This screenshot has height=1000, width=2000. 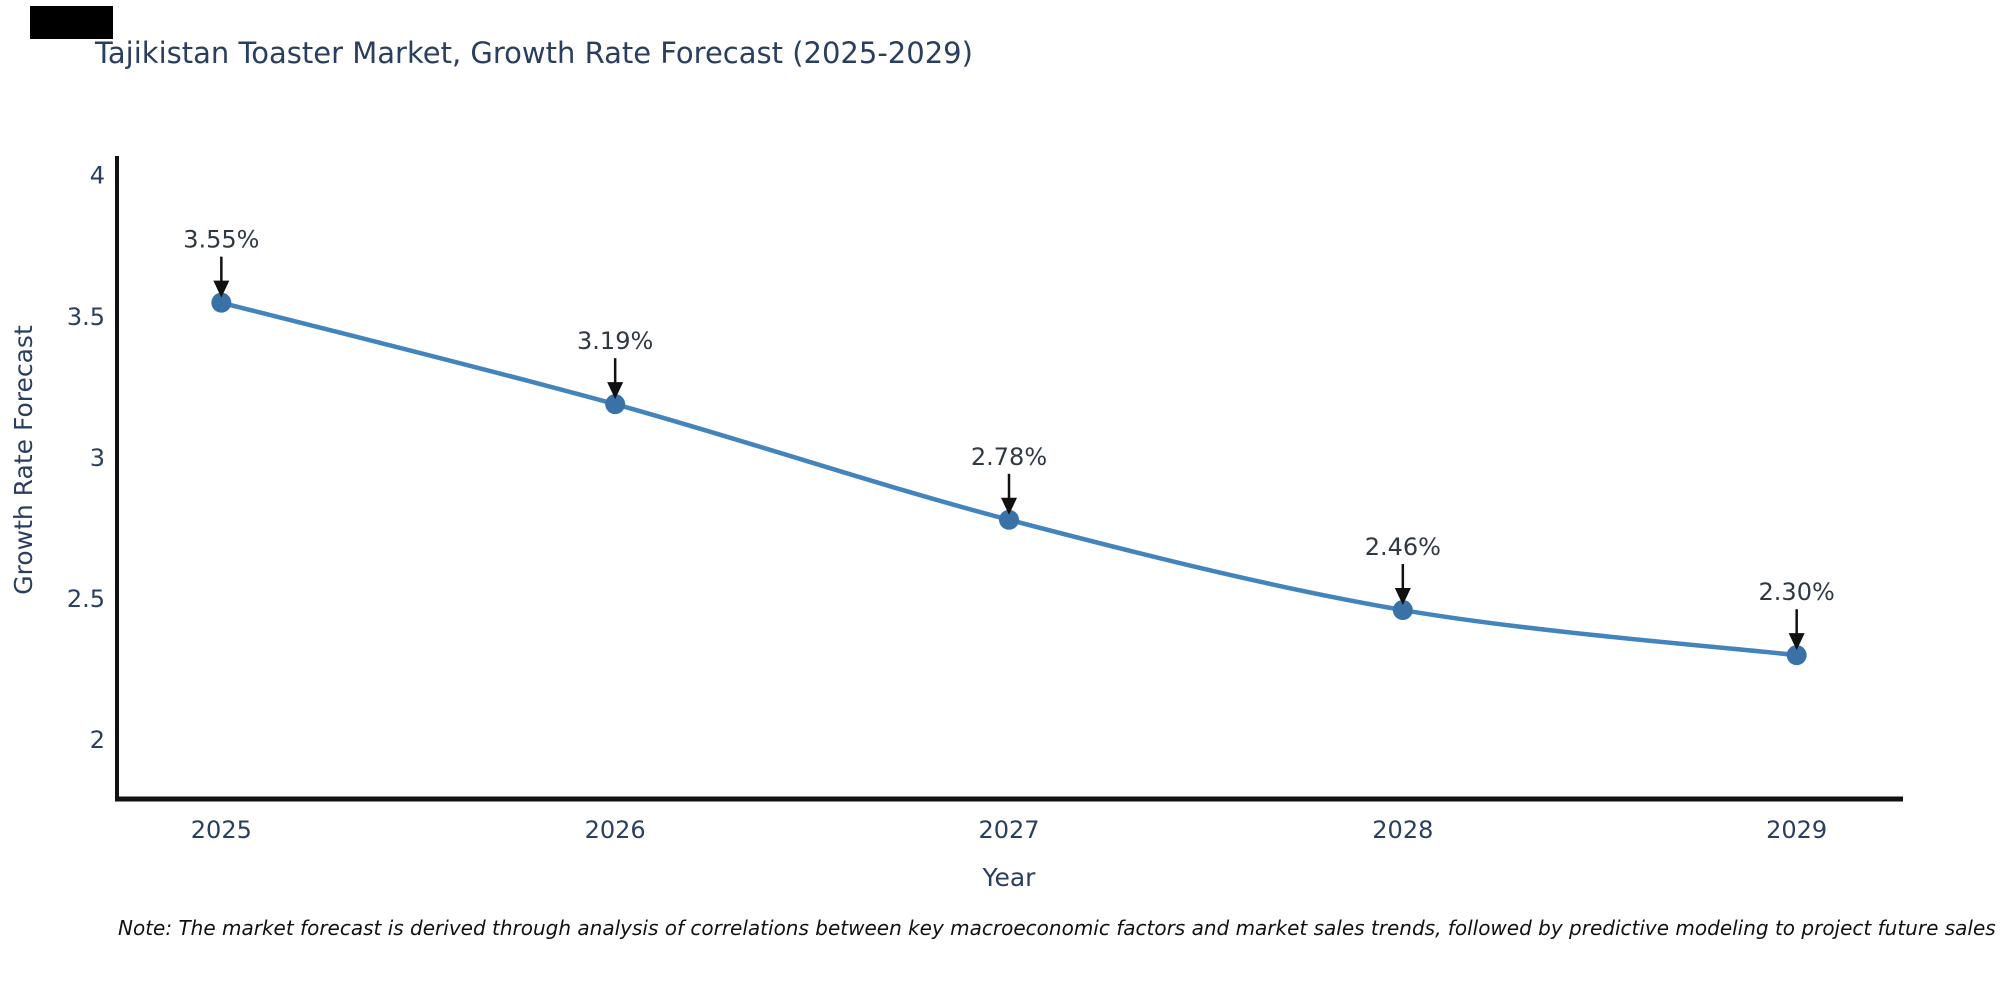 I want to click on x-axis-title: Year, so click(x=1009, y=877).